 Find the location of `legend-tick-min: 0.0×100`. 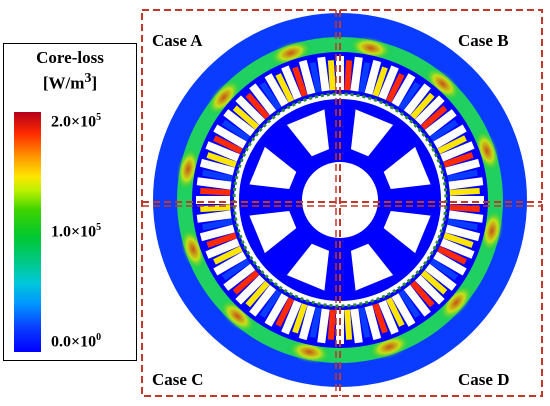

legend-tick-min: 0.0×100 is located at coordinates (76, 341).